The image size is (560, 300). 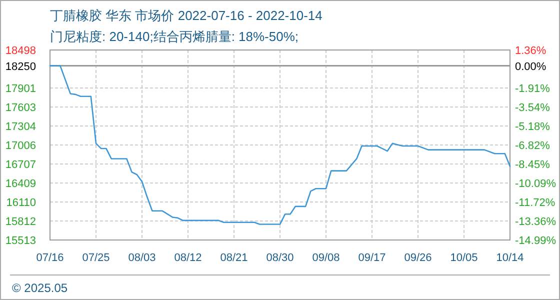 What do you see at coordinates (535, 203) in the screenshot?
I see `y2-tick-label: -11.72%` at bounding box center [535, 203].